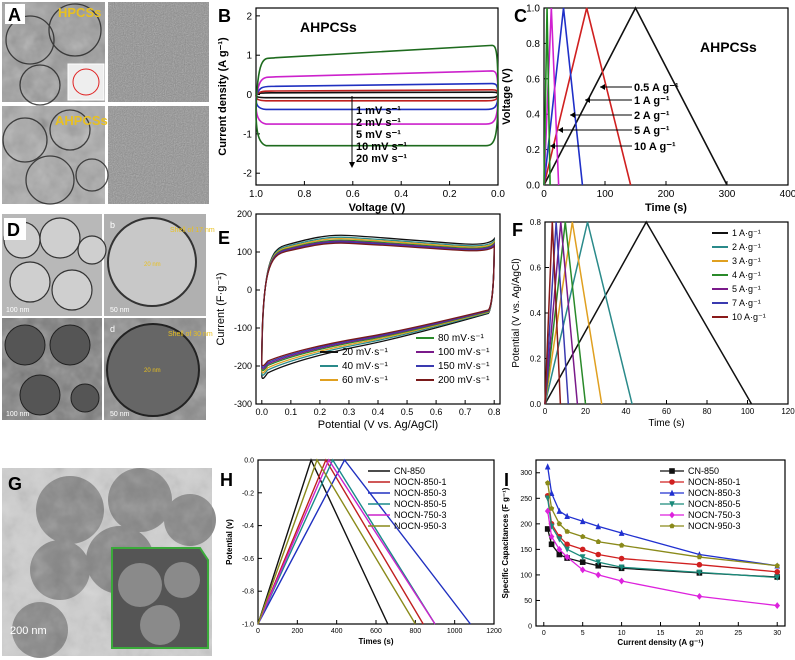  Describe the element at coordinates (18, 414) in the screenshot. I see `scale-d-c: 100 nm` at that location.